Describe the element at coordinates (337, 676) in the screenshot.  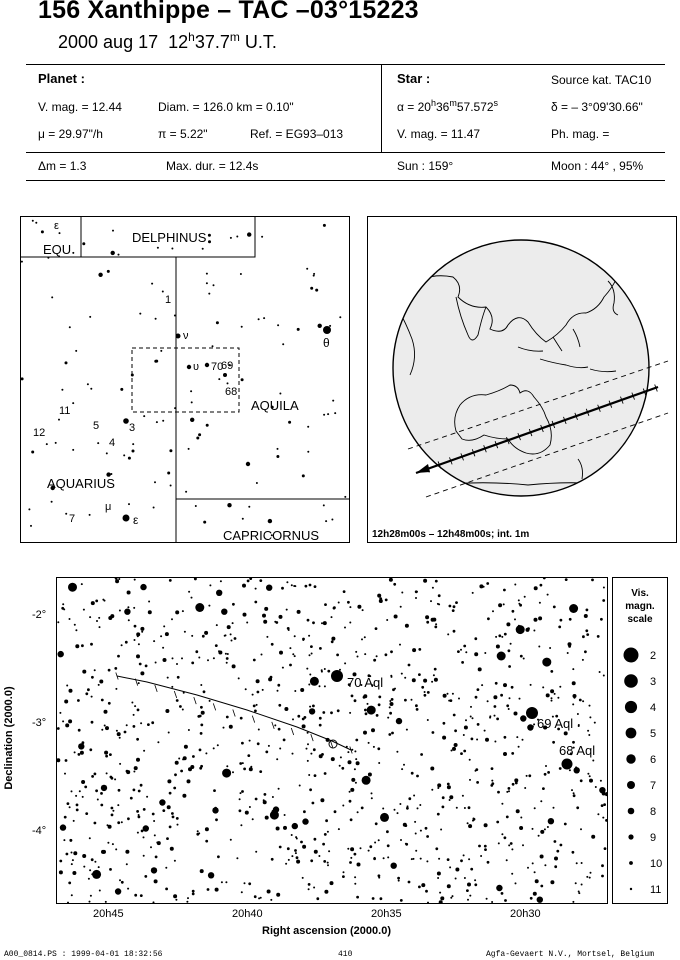
I see `star-70-aql` at that location.